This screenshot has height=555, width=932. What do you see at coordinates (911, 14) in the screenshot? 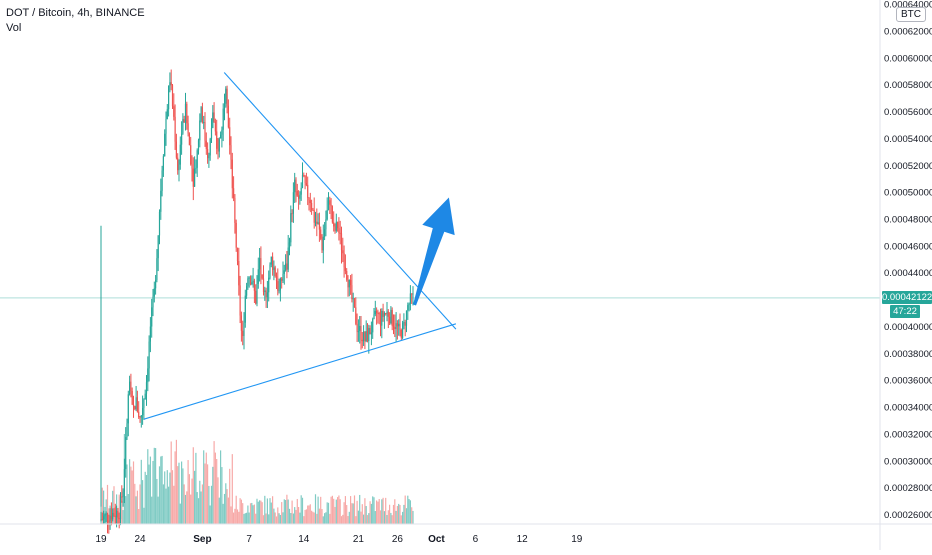
I see `currency-badge: BTC` at bounding box center [911, 14].